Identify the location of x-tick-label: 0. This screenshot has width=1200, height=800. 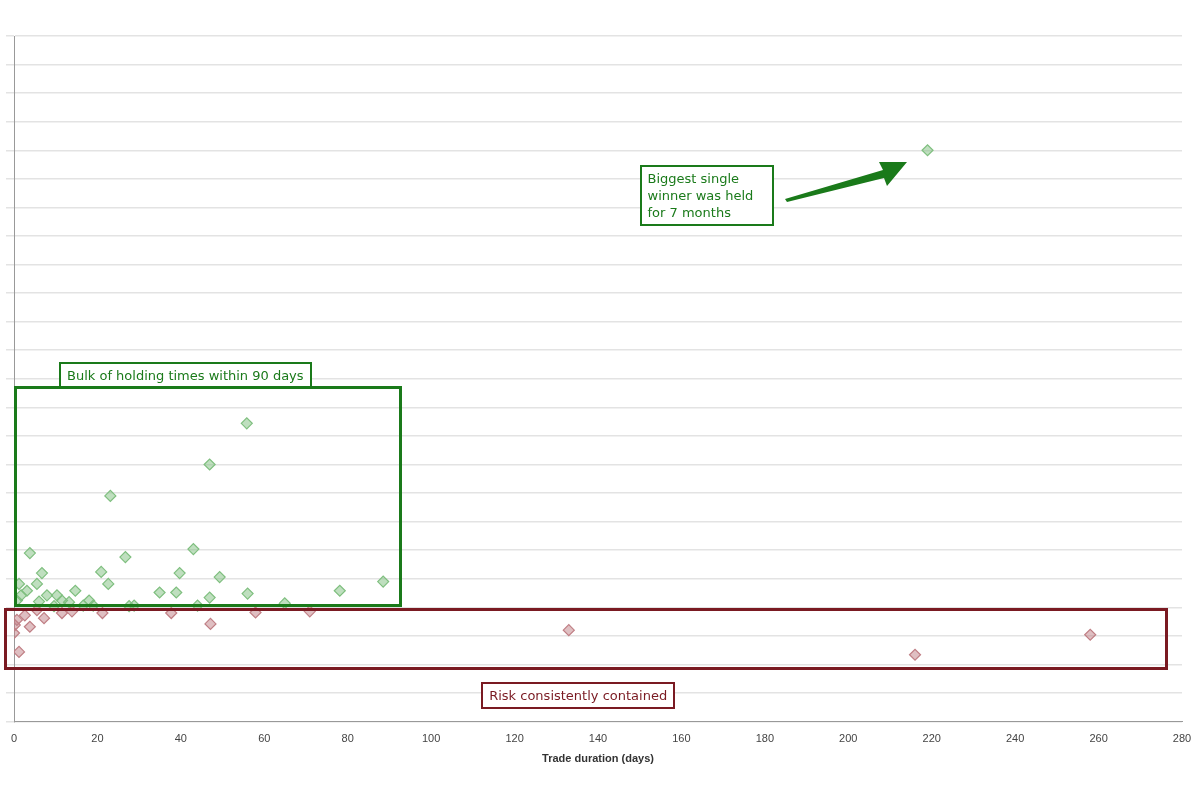
(14, 738).